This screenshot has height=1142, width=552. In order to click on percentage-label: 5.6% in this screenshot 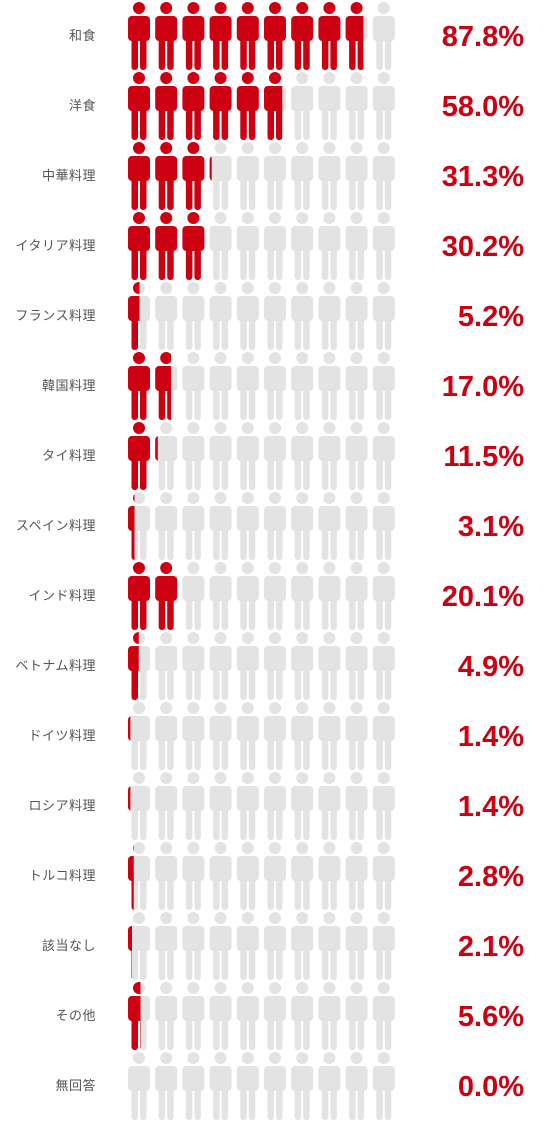, I will do `click(490, 1017)`.